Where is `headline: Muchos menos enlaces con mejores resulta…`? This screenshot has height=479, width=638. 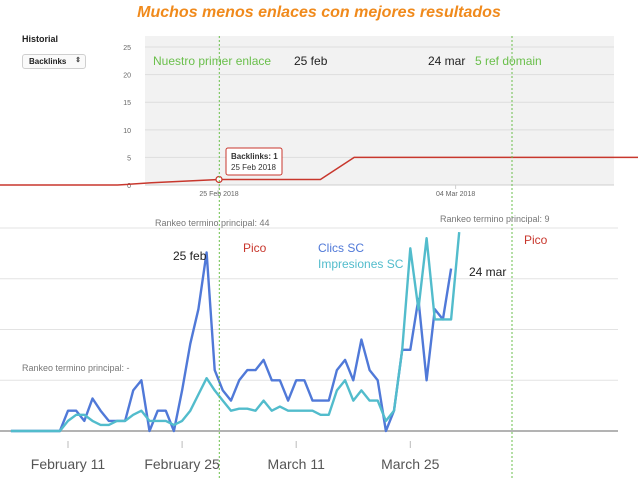
headline: Muchos menos enlaces con mejores resulta… is located at coordinates (319, 12).